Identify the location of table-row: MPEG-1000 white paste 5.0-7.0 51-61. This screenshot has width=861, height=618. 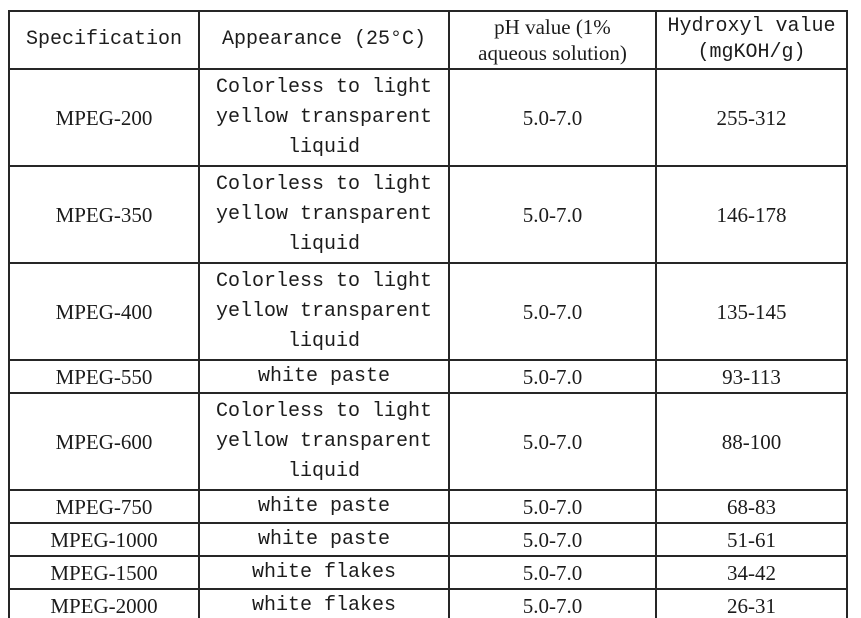
(428, 539).